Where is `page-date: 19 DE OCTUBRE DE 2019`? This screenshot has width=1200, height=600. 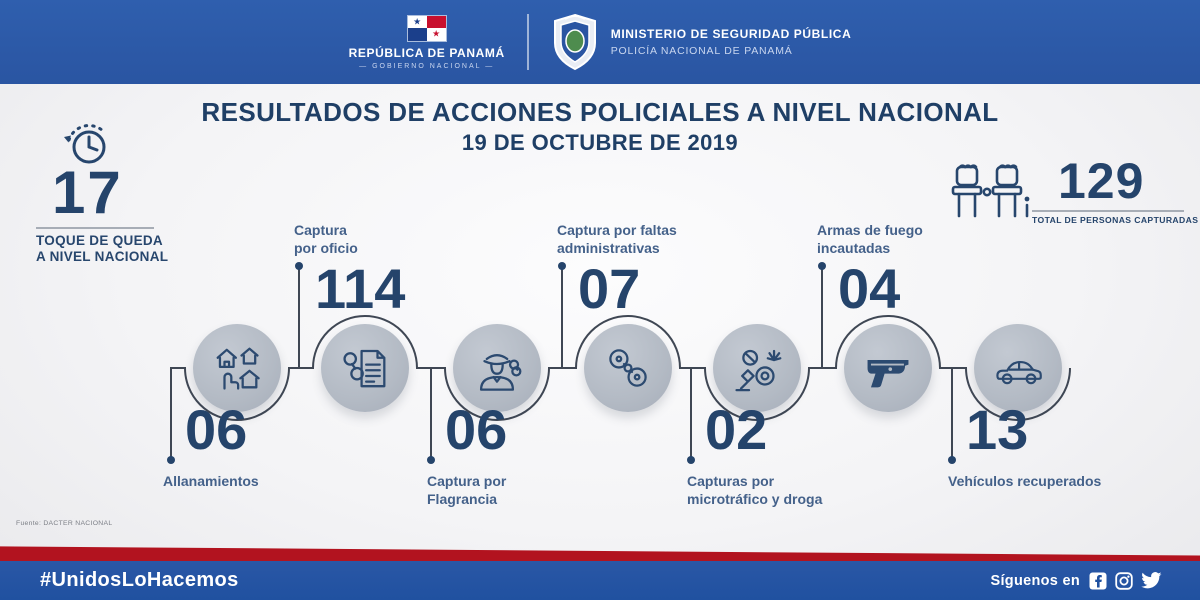 page-date: 19 DE OCTUBRE DE 2019 is located at coordinates (600, 142).